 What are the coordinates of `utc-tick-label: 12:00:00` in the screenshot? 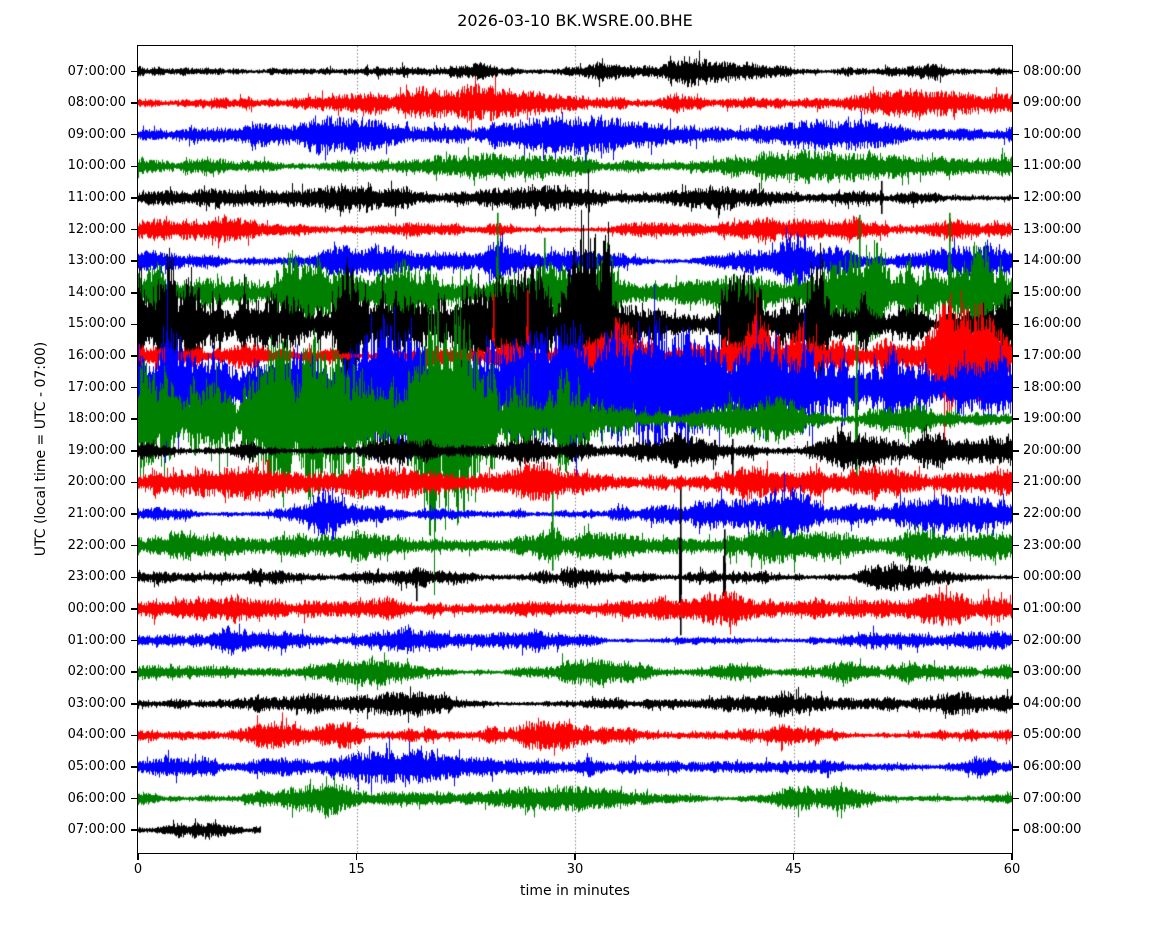 It's located at (96, 229).